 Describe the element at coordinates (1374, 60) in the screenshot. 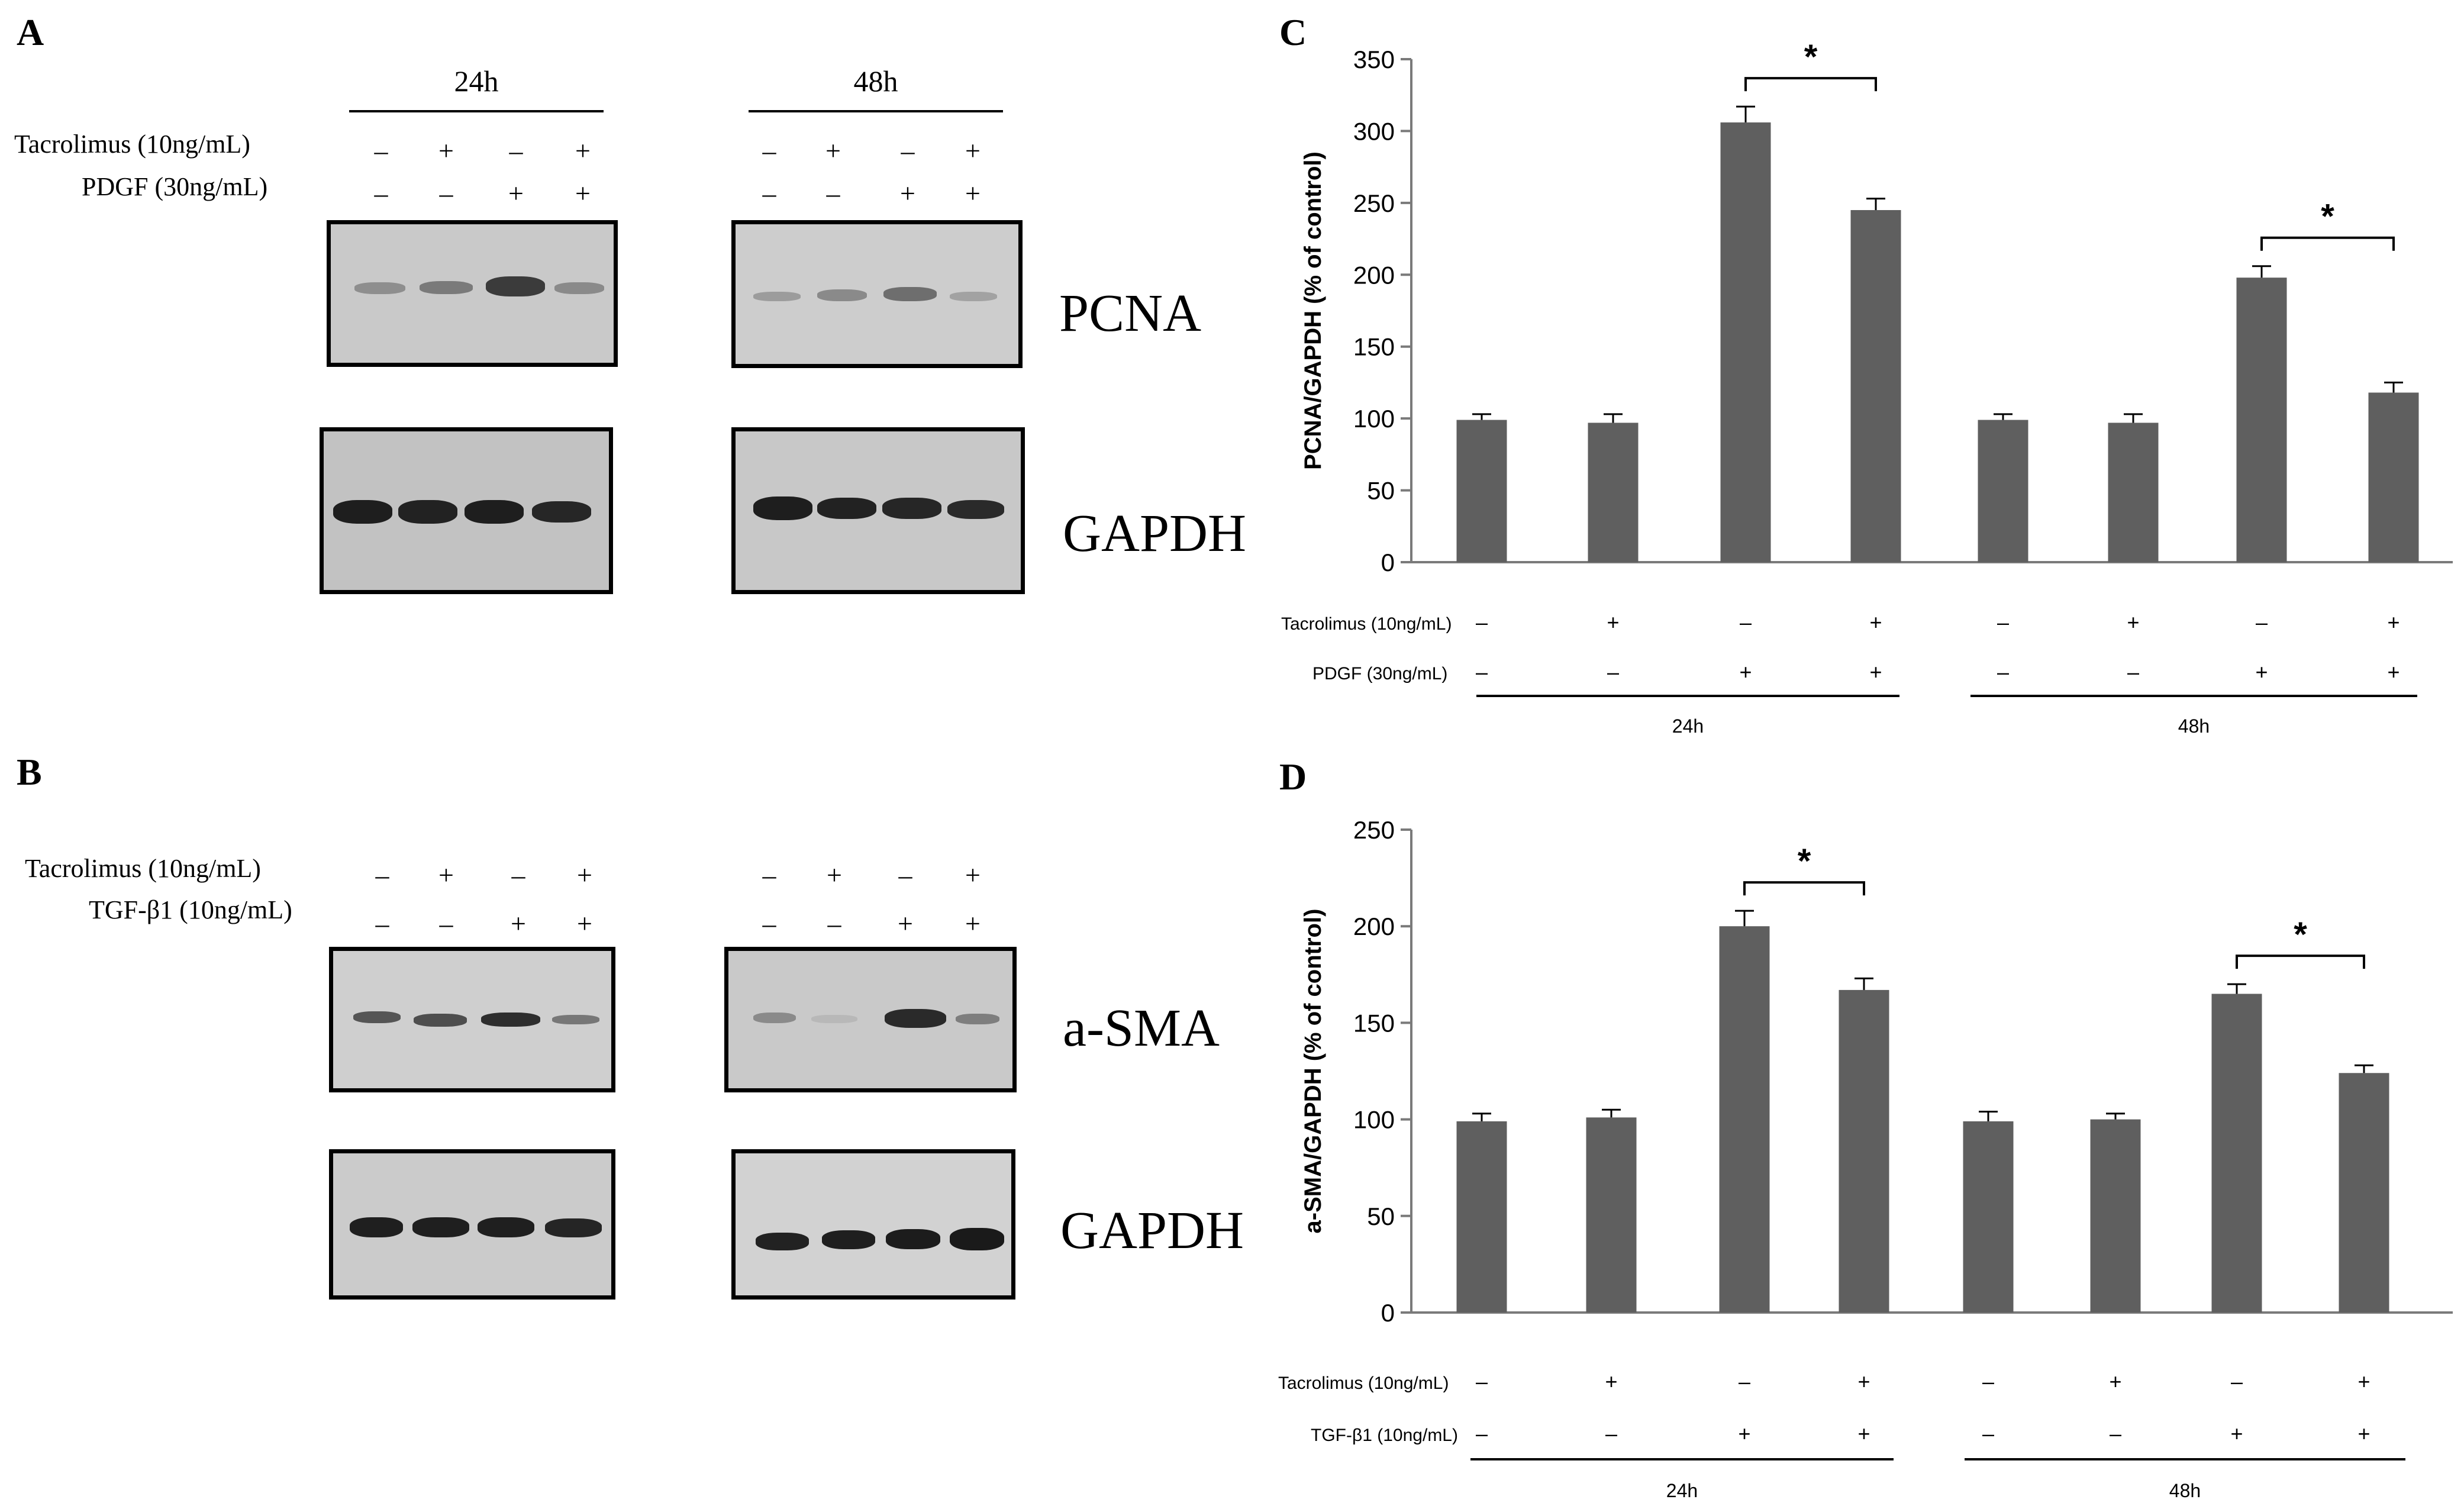

I see `chart-c-y-tick-label: 350` at that location.